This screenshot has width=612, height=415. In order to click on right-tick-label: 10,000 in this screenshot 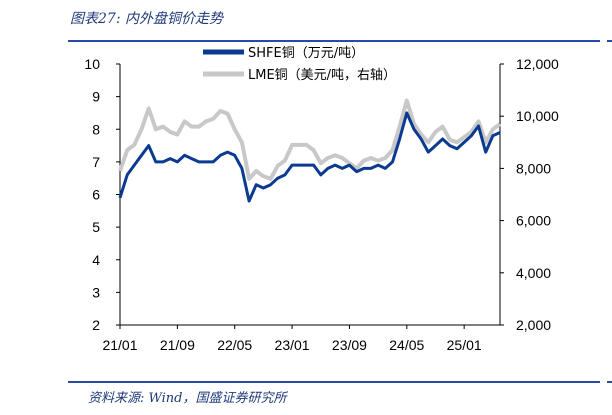, I will do `click(537, 116)`.